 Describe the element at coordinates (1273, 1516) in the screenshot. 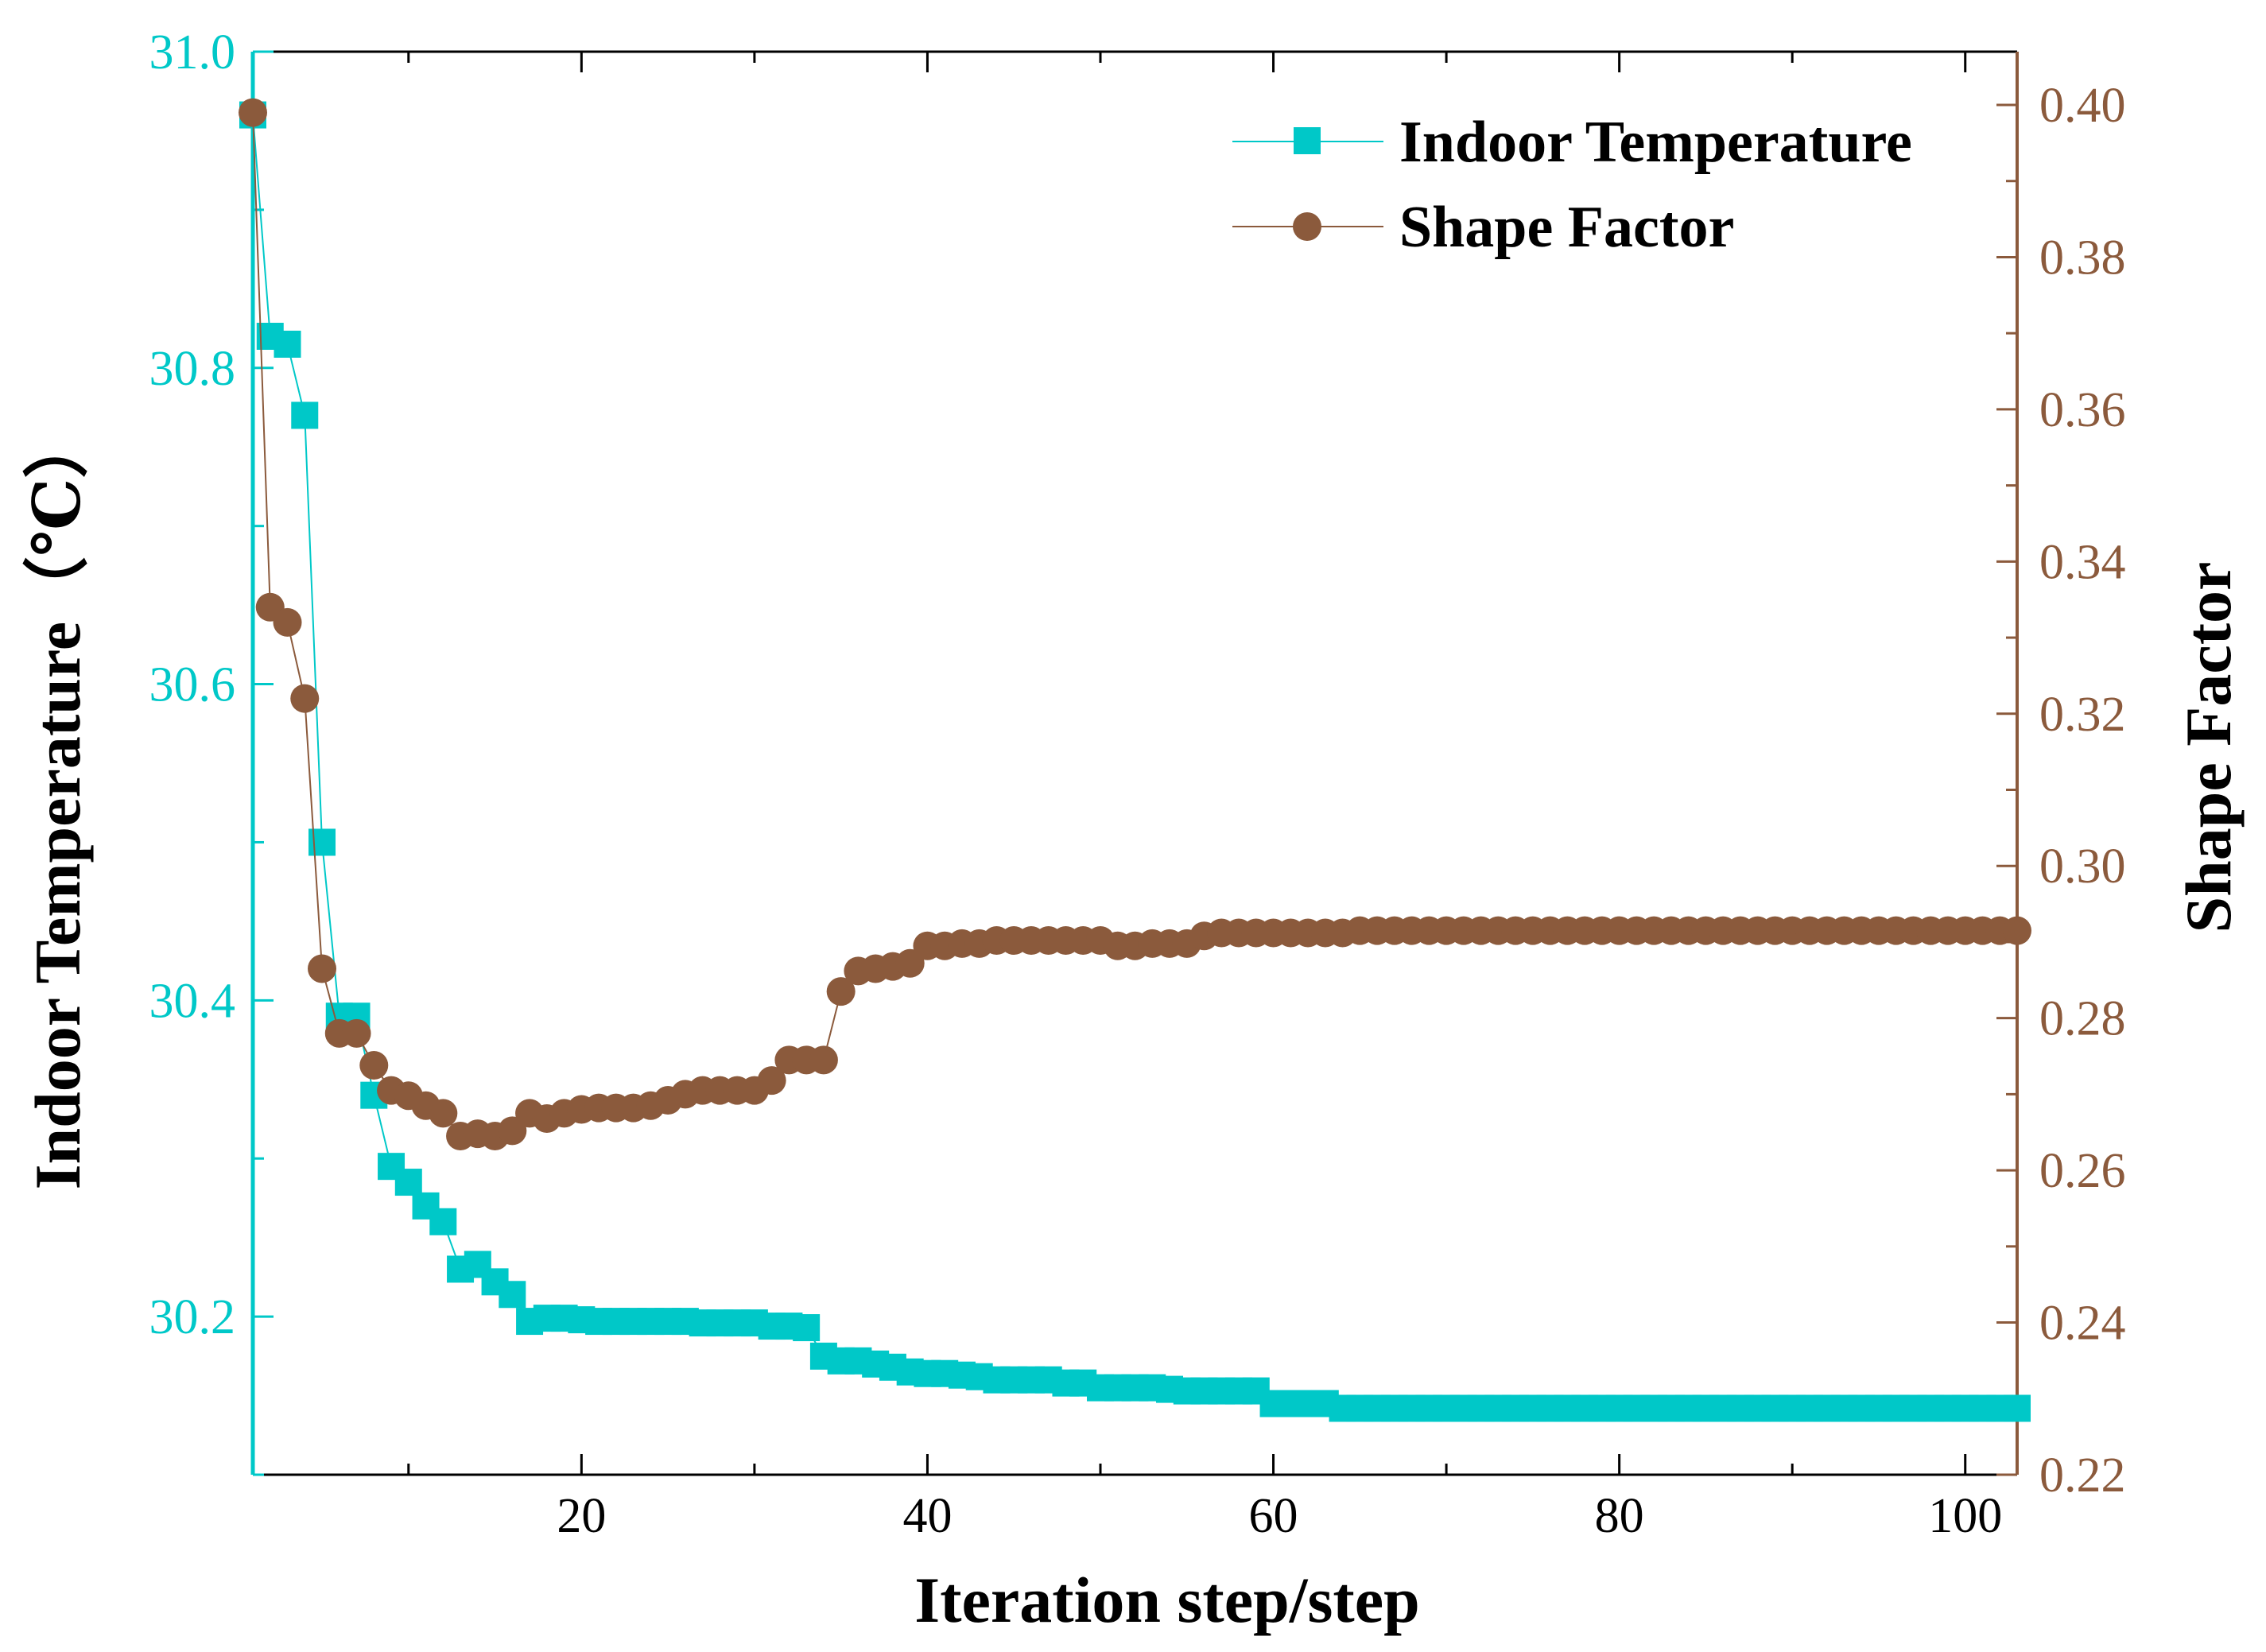

I see `x-tick-label: 60` at that location.